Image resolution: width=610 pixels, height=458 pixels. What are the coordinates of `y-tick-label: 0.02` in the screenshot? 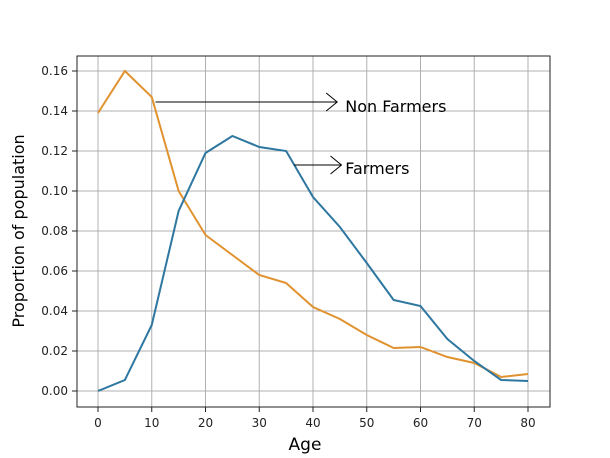 It's located at (54, 351).